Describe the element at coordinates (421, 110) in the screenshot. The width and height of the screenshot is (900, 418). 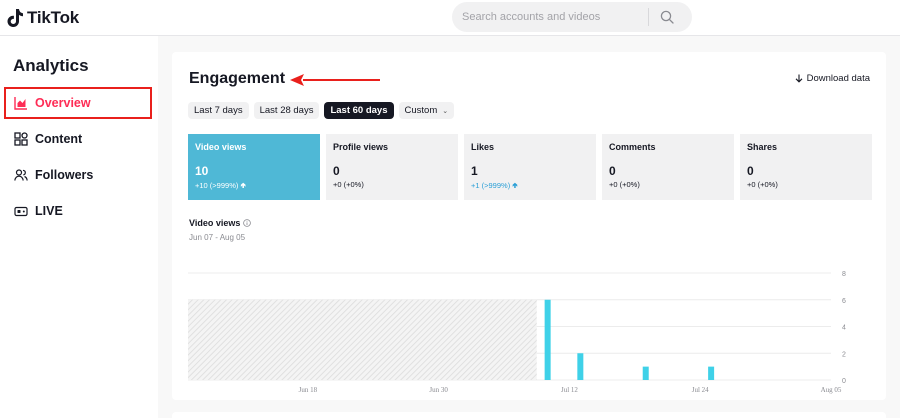
I see `range-custom-label: Custom` at that location.